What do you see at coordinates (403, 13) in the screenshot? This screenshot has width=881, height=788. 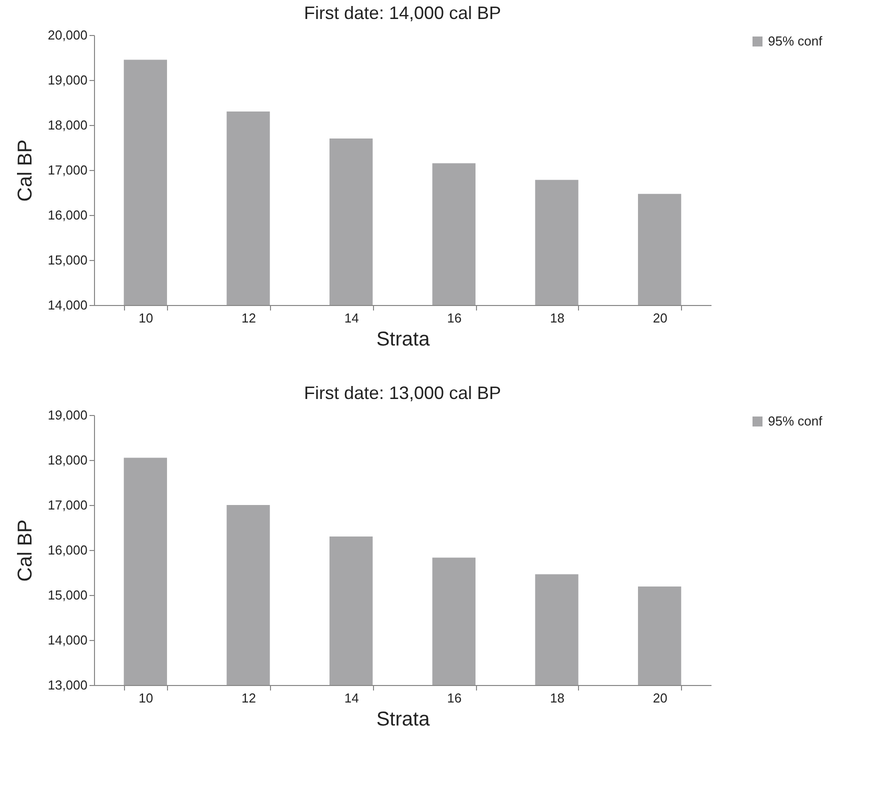 I see `chart-title: First date: 14,000 cal BP` at bounding box center [403, 13].